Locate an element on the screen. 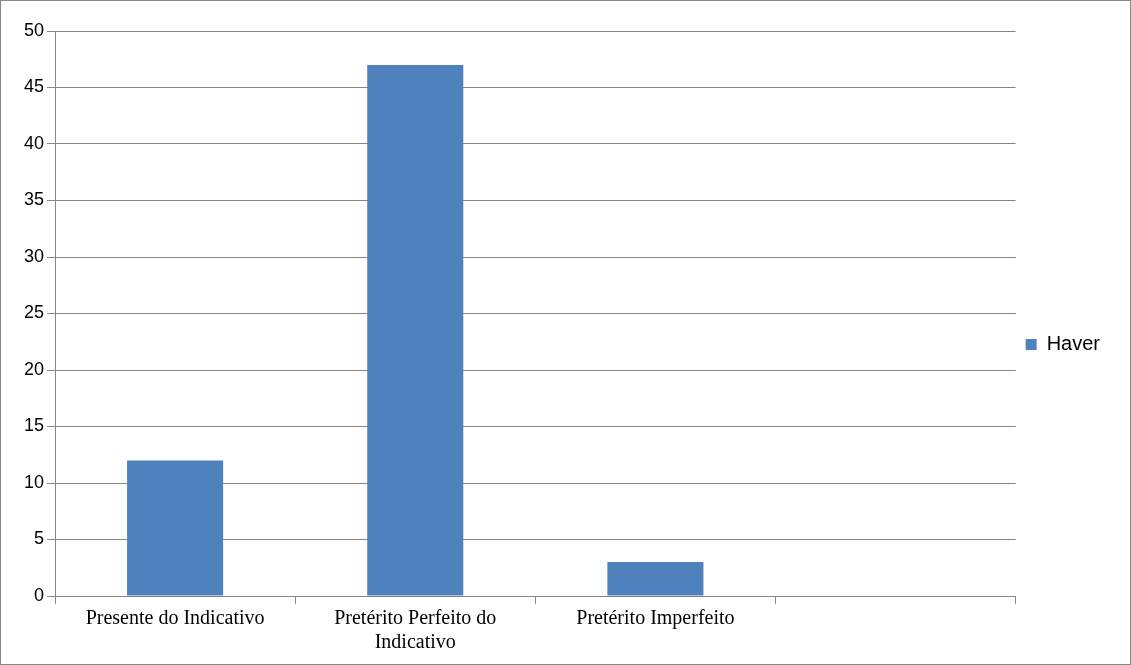 This screenshot has width=1131, height=665. y-tick-label: 5 is located at coordinates (39, 538).